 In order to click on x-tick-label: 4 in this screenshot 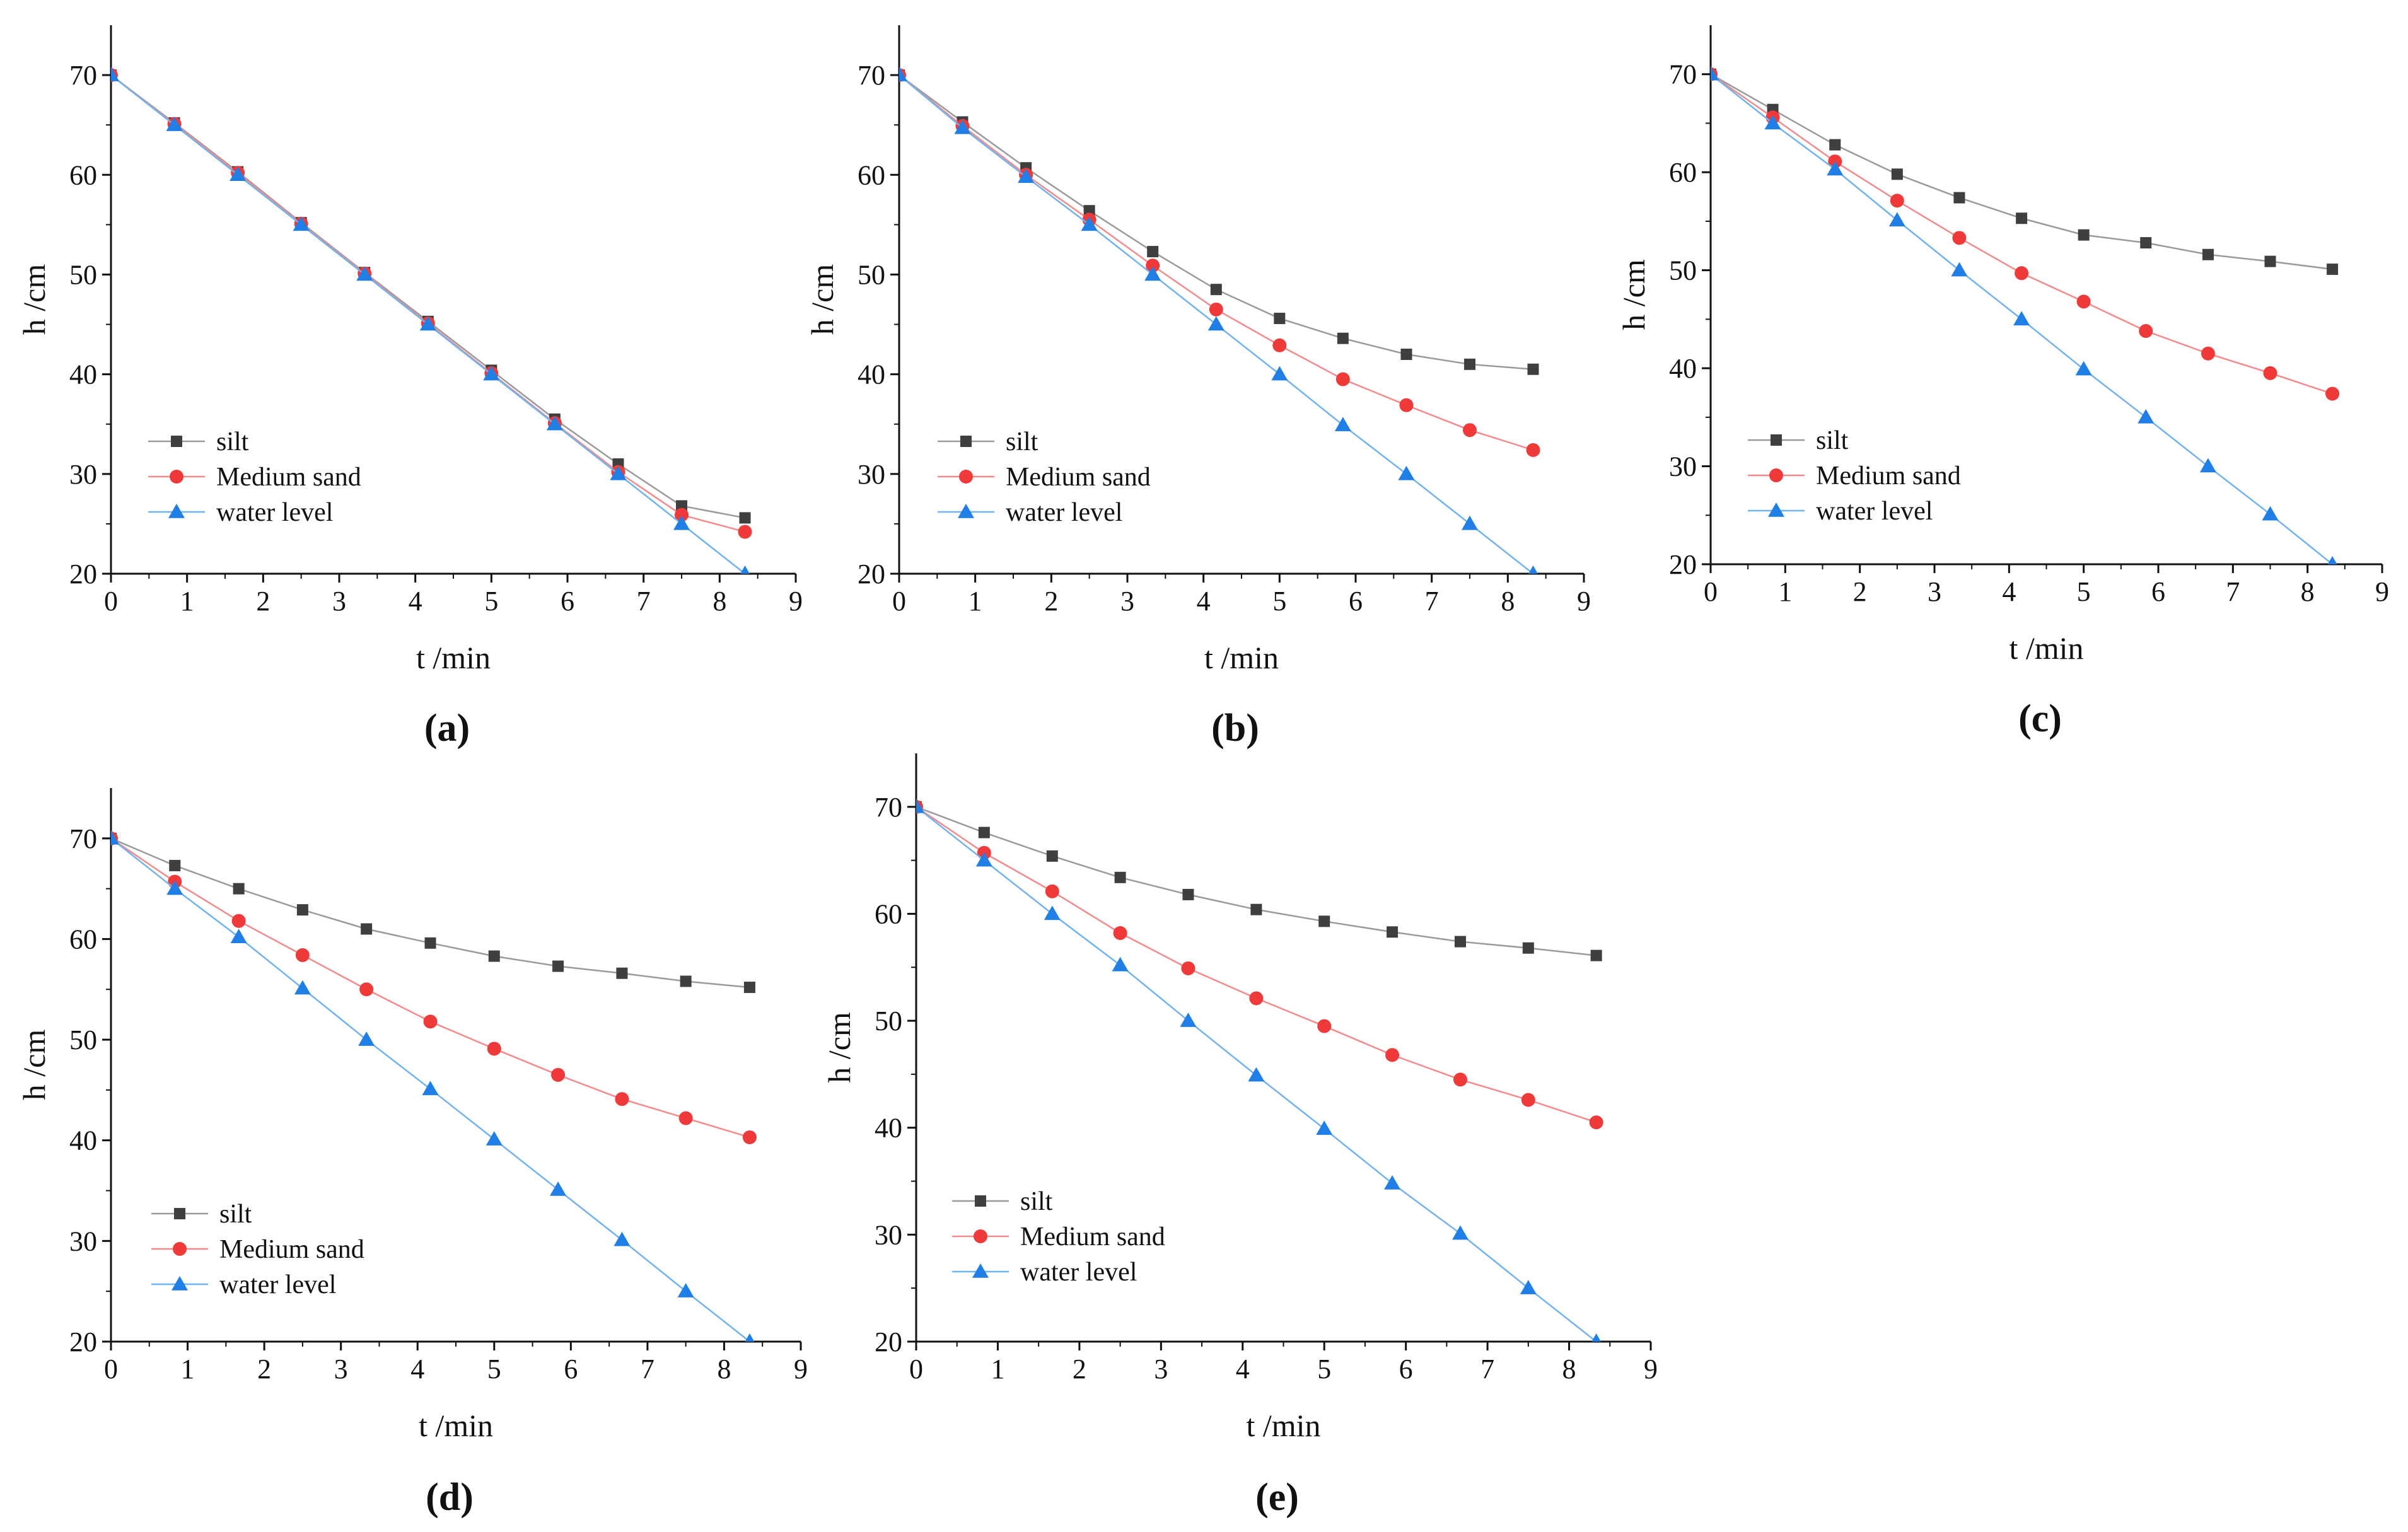, I will do `click(415, 601)`.